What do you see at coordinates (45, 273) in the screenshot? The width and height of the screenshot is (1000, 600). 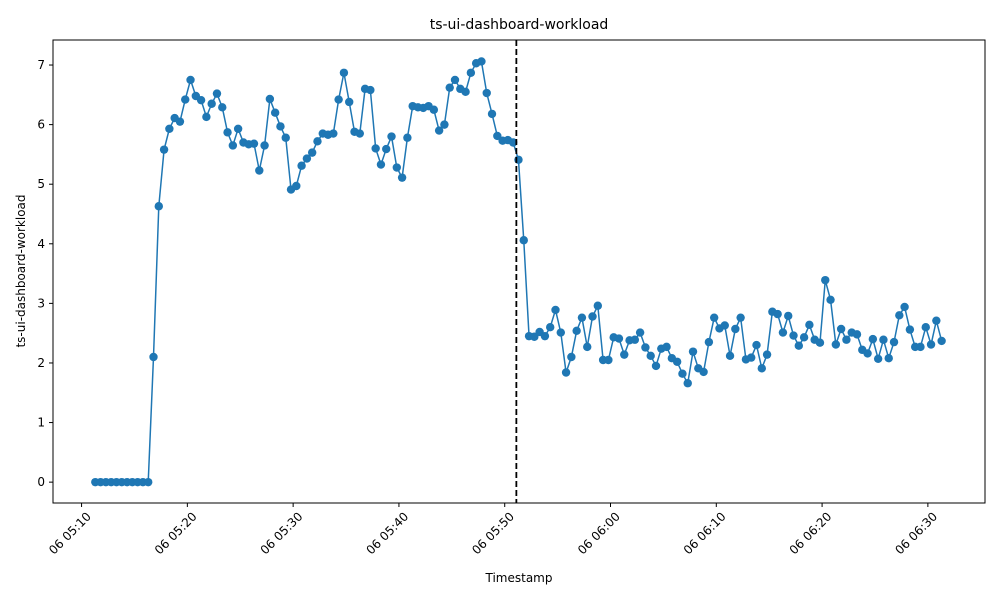 I see `y-axis: 0 1 2 3 4 5 6 7` at bounding box center [45, 273].